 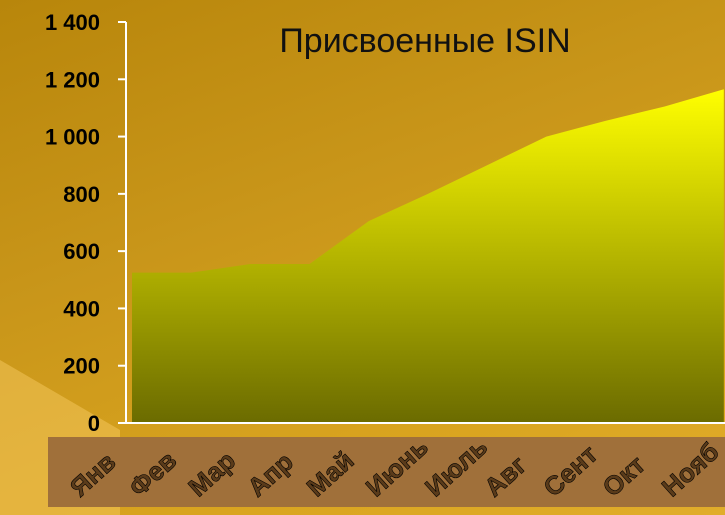 I want to click on y-tick-label: 200, so click(x=81, y=366).